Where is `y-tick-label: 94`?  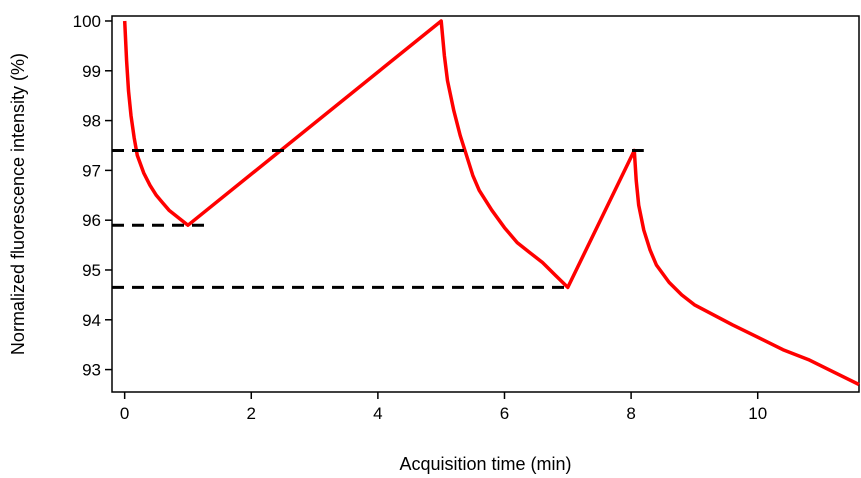 y-tick-label: 94 is located at coordinates (91, 320).